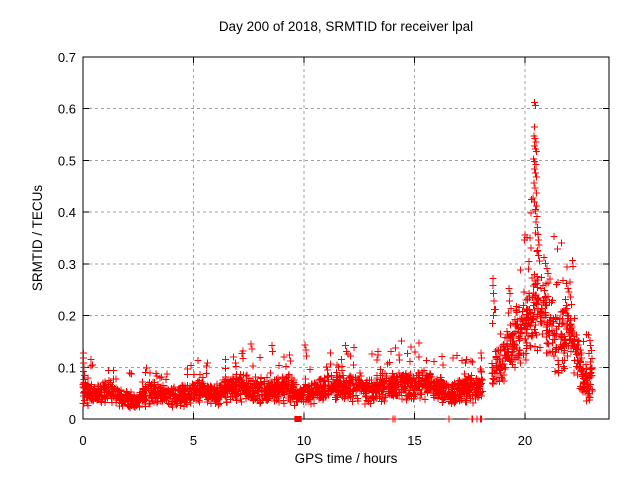 The height and width of the screenshot is (480, 640). What do you see at coordinates (193, 440) in the screenshot?
I see `x-tick-label: 5` at bounding box center [193, 440].